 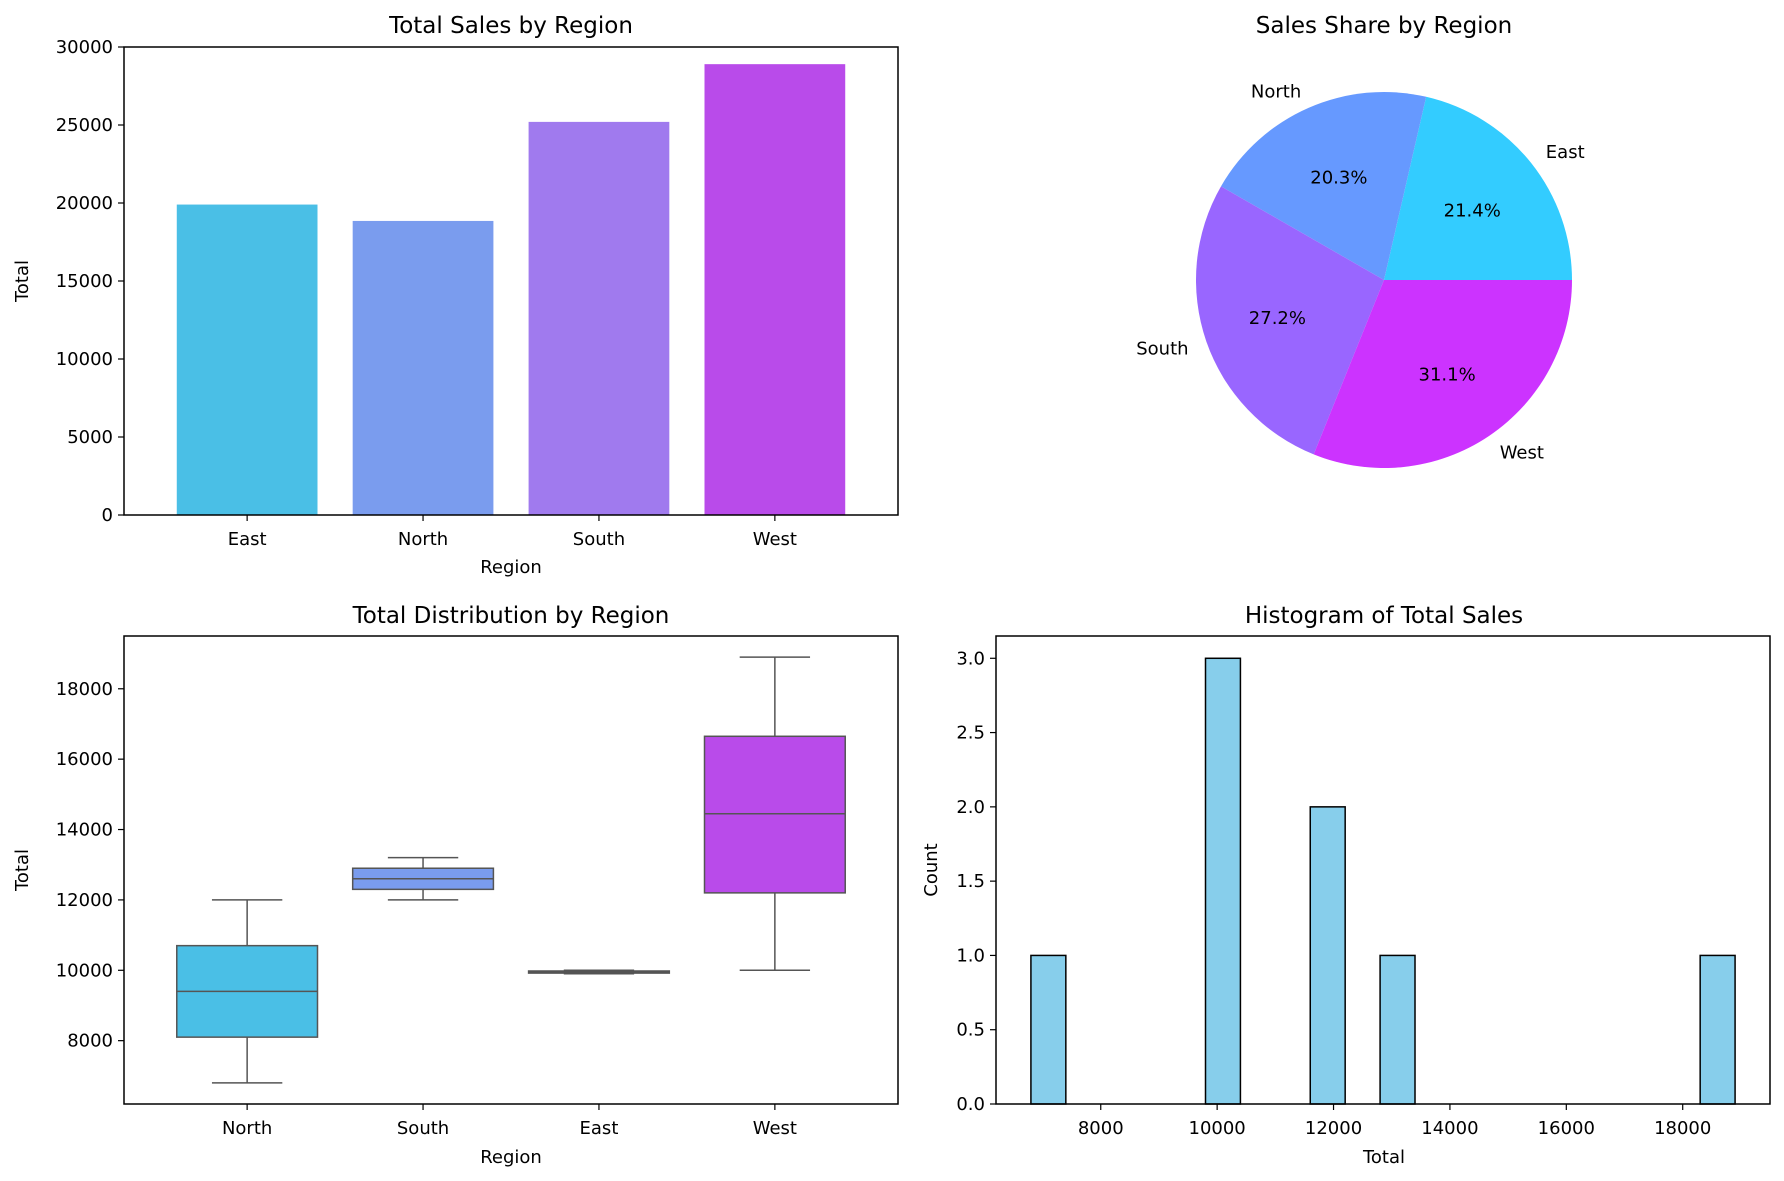 I want to click on pie-chart-title: Sales Share by Region, so click(x=1384, y=26).